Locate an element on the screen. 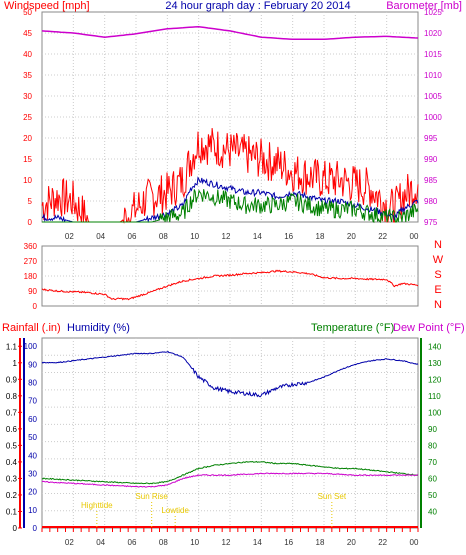 The image size is (466, 555). climate-x-tick-label: 14 is located at coordinates (257, 542).